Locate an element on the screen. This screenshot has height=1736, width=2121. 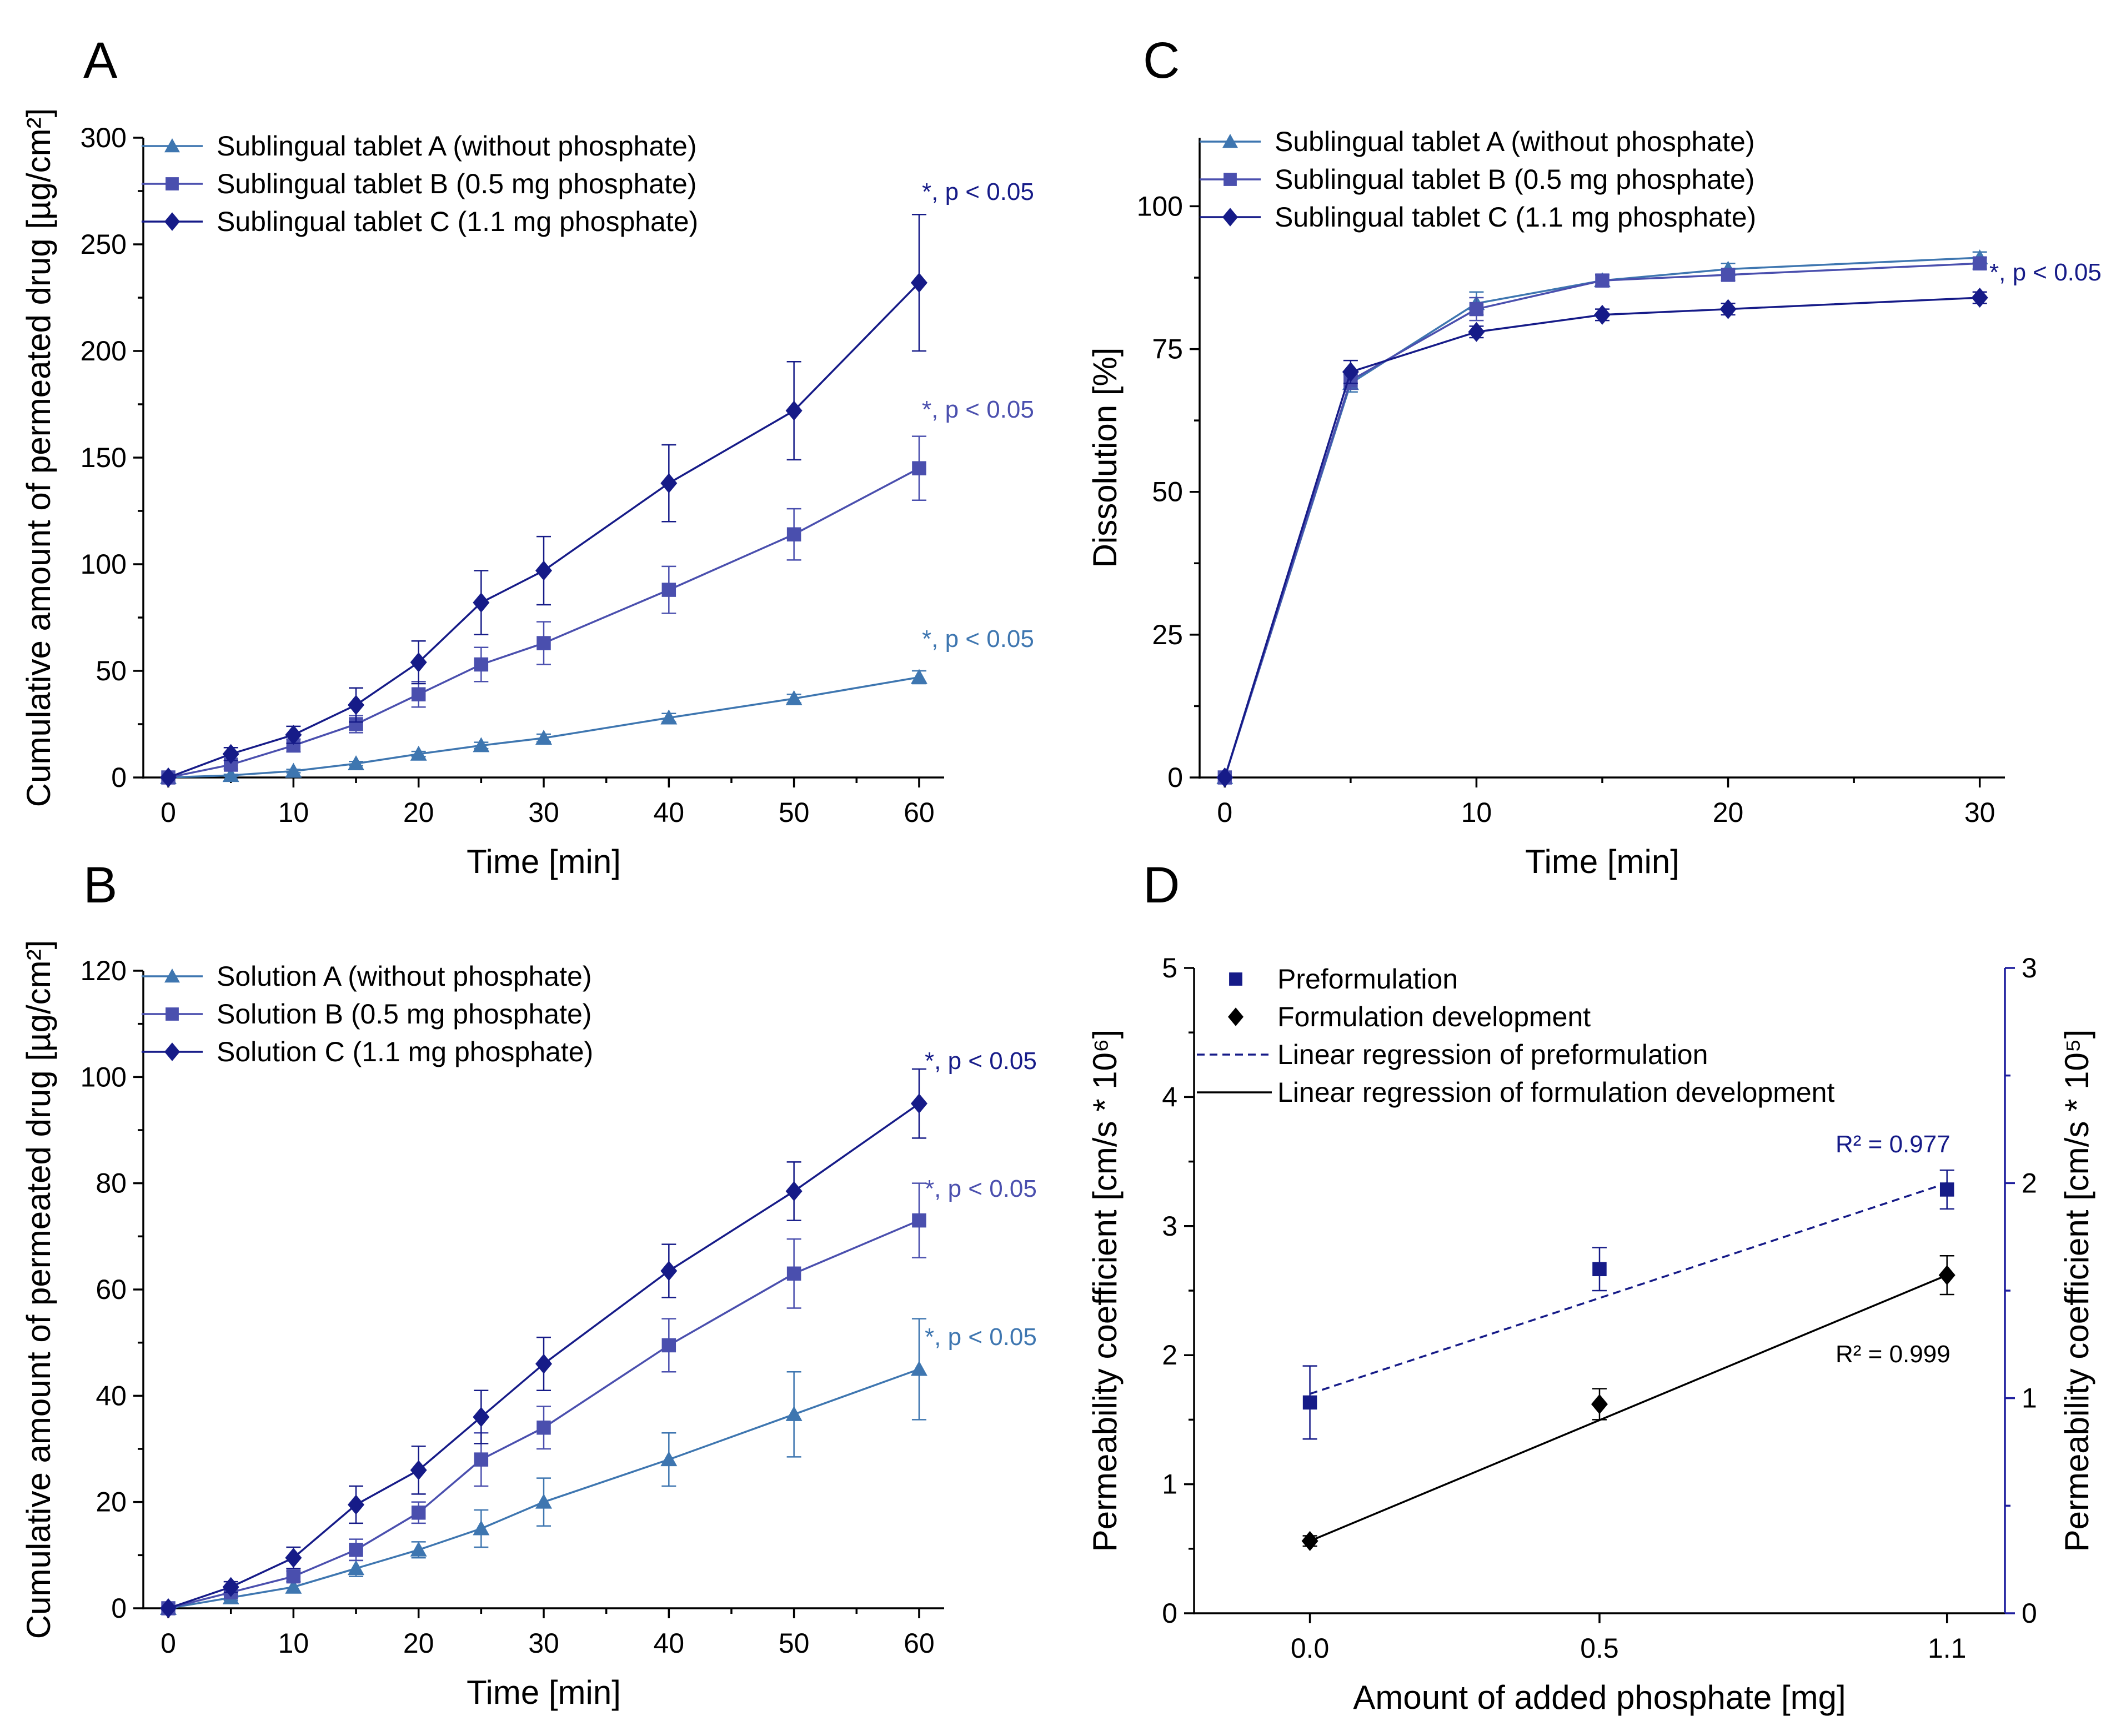
x-tick-label: 1.1 is located at coordinates (1948, 1648).